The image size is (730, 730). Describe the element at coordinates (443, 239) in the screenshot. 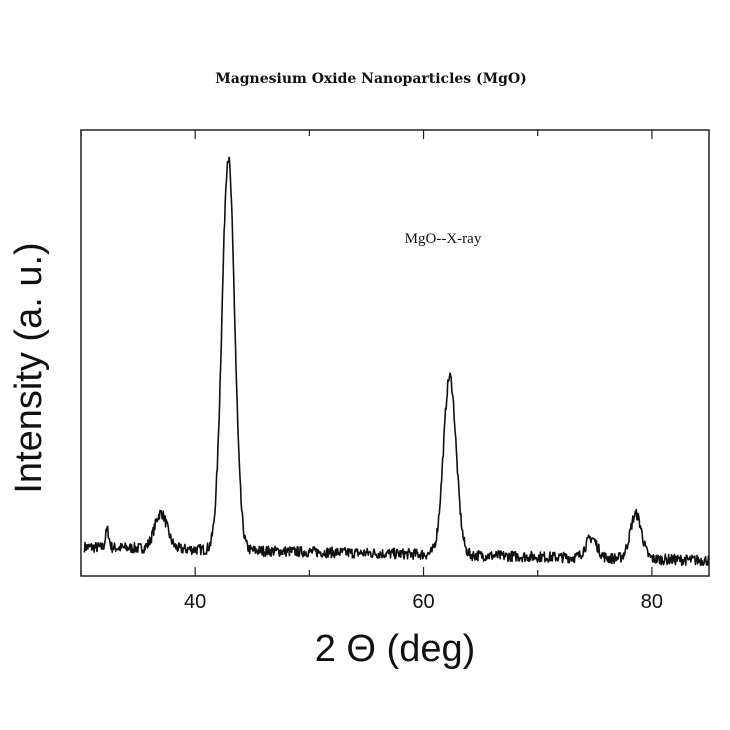

I see `chart-annotation: MgO--X-ray` at that location.